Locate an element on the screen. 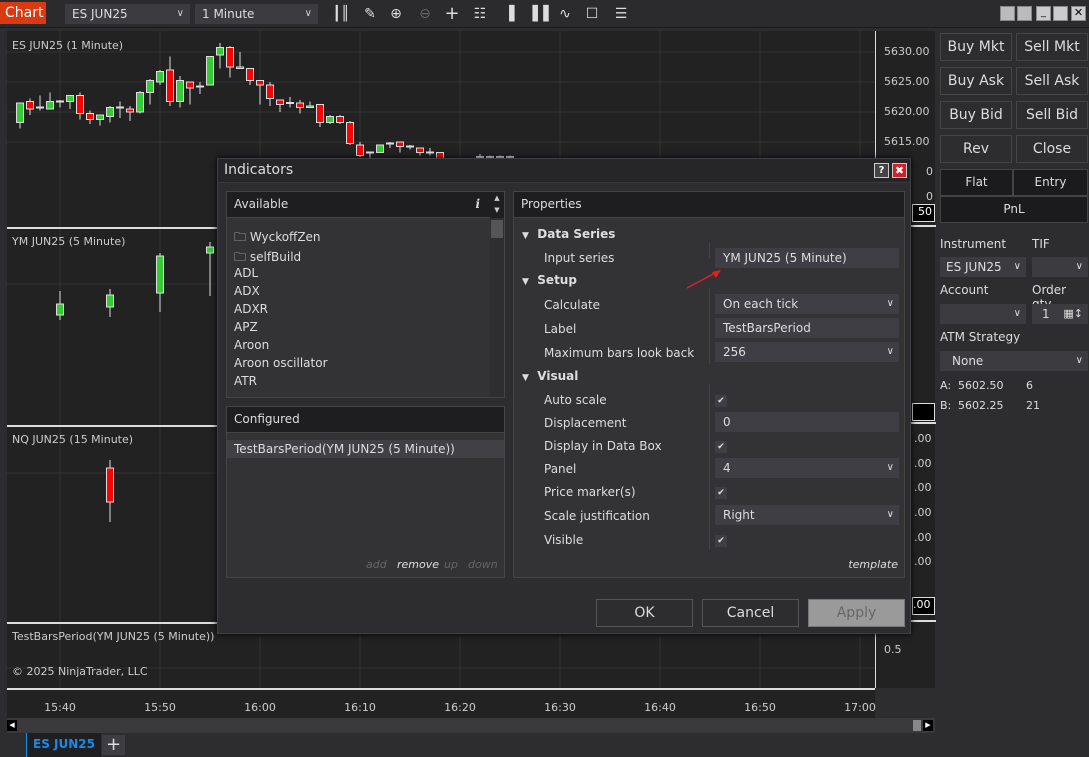 The image size is (1089, 757). instrument-selector: ES JUN25 ∨ is located at coordinates (127, 14).